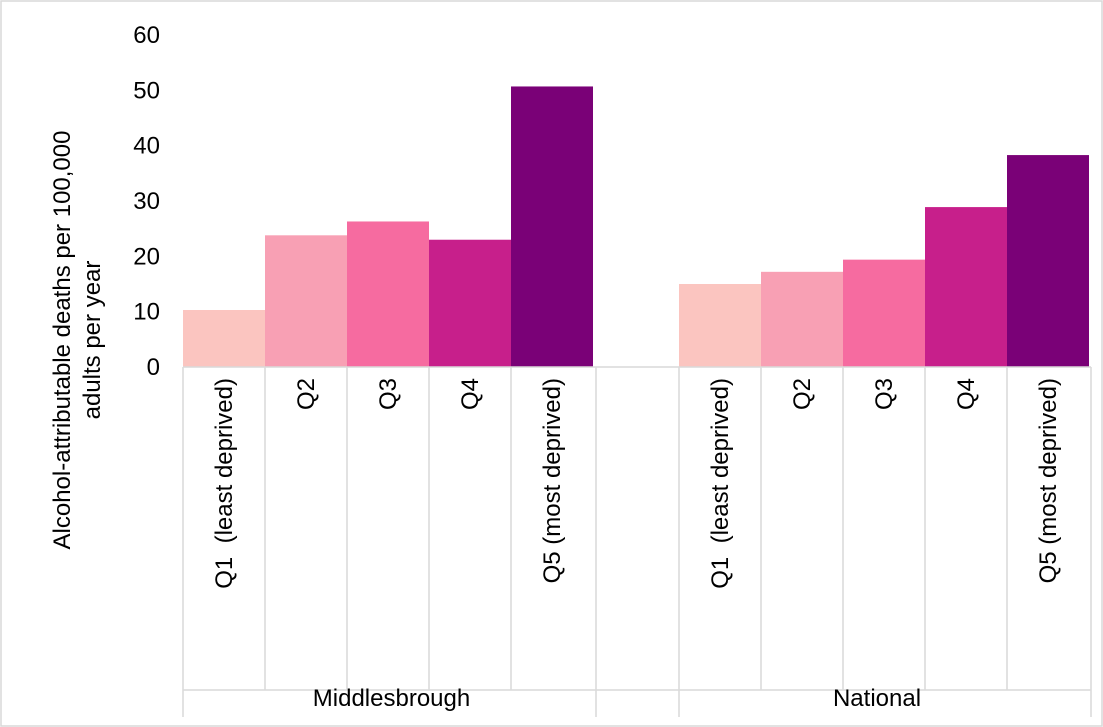 The height and width of the screenshot is (727, 1103). Describe the element at coordinates (391, 698) in the screenshot. I see `group-label: Middlesbrough` at that location.